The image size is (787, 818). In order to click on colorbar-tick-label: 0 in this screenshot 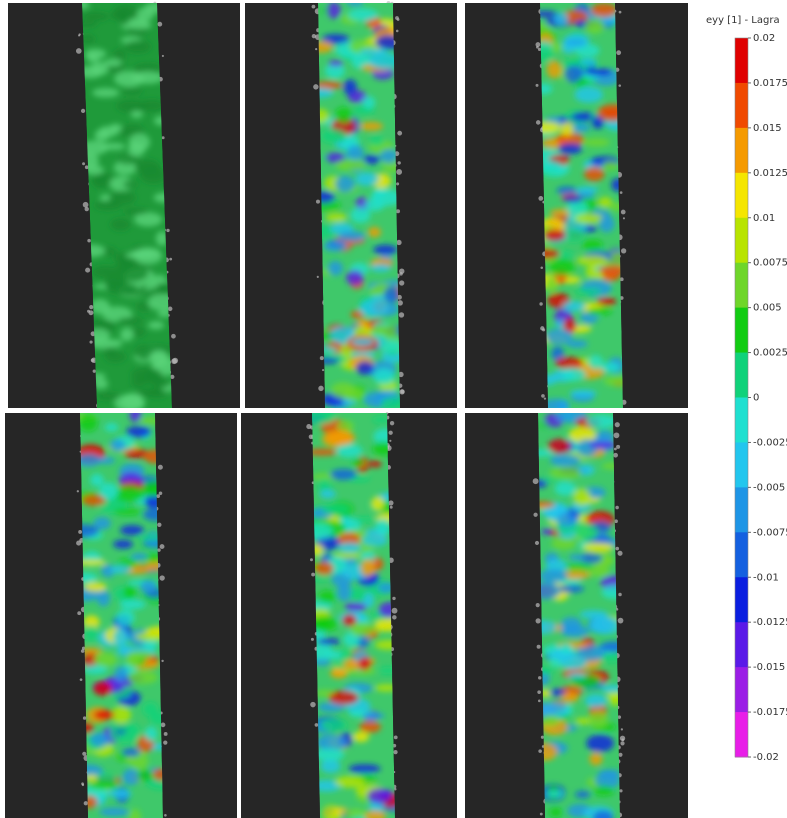, I will do `click(756, 398)`.